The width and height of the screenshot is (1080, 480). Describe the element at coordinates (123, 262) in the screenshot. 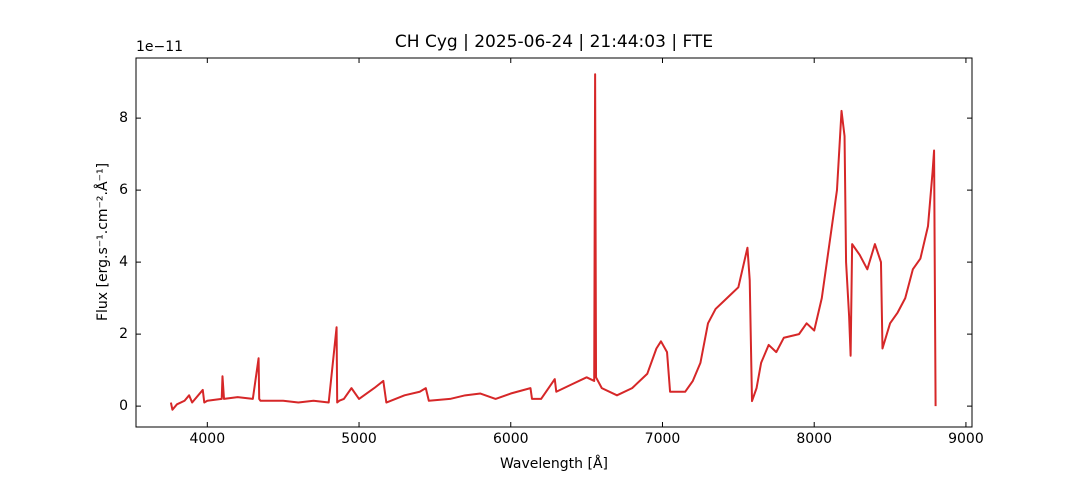

I see `y-tick-label: 4` at that location.